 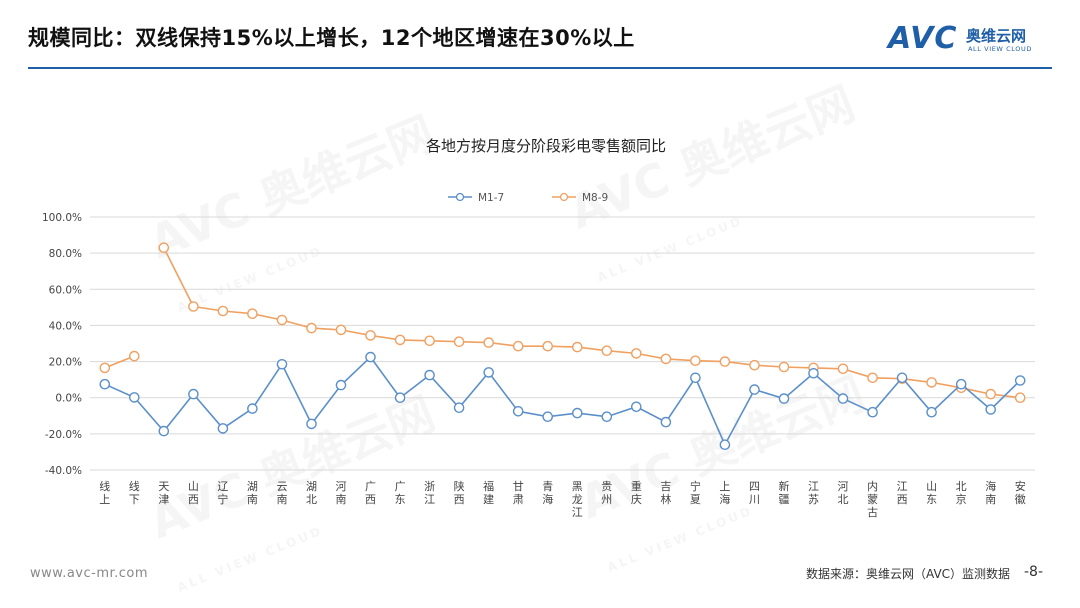 What do you see at coordinates (331, 38) in the screenshot?
I see `slide-title: 规模同比：双线保持15%以上增长，12个地区增速在30%以上` at bounding box center [331, 38].